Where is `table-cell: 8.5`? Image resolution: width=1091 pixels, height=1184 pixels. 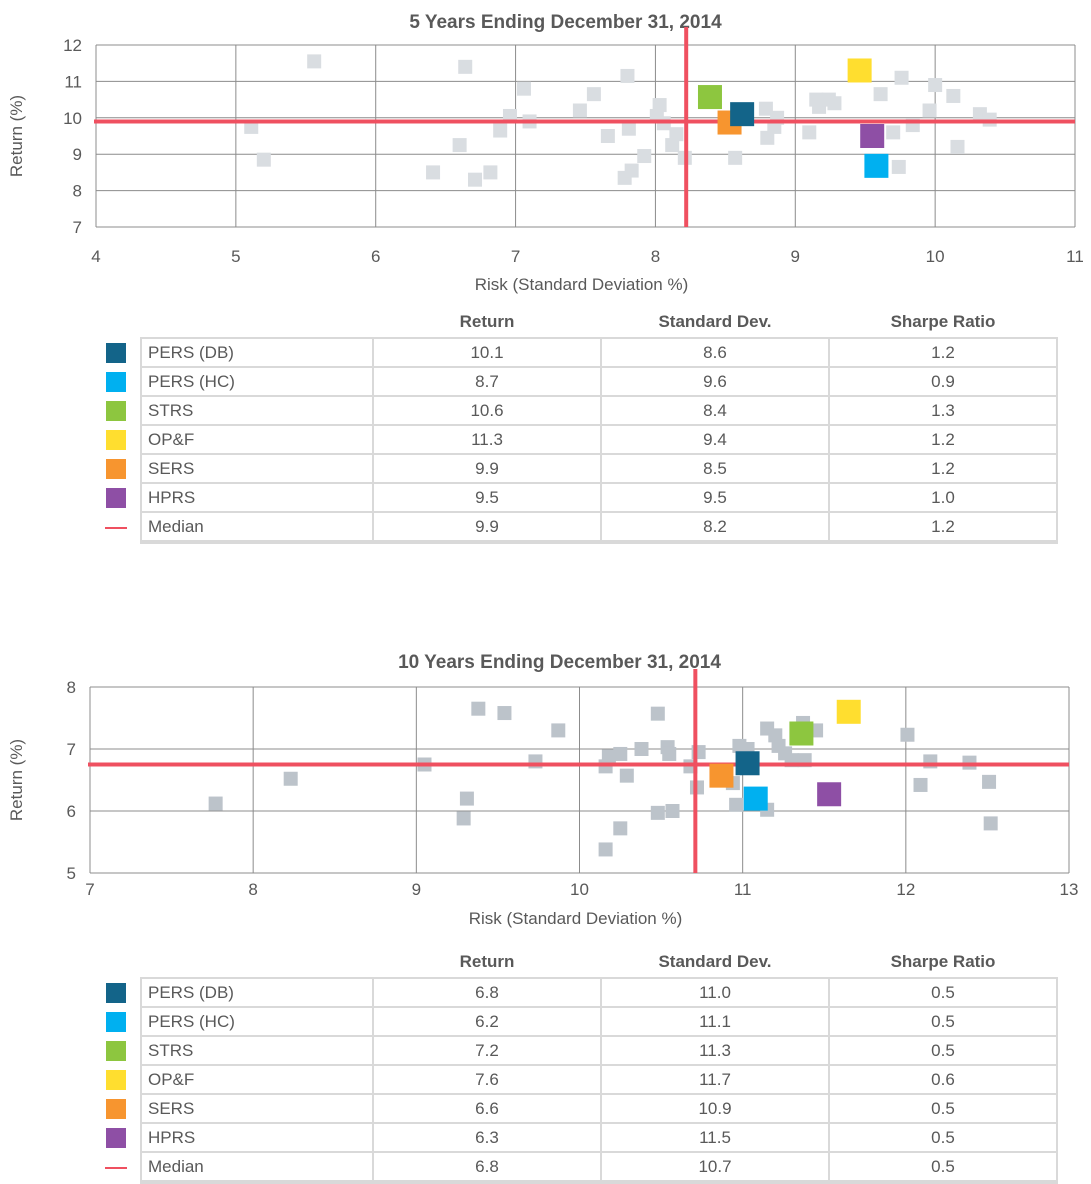
table-cell: 8.5 is located at coordinates (715, 468).